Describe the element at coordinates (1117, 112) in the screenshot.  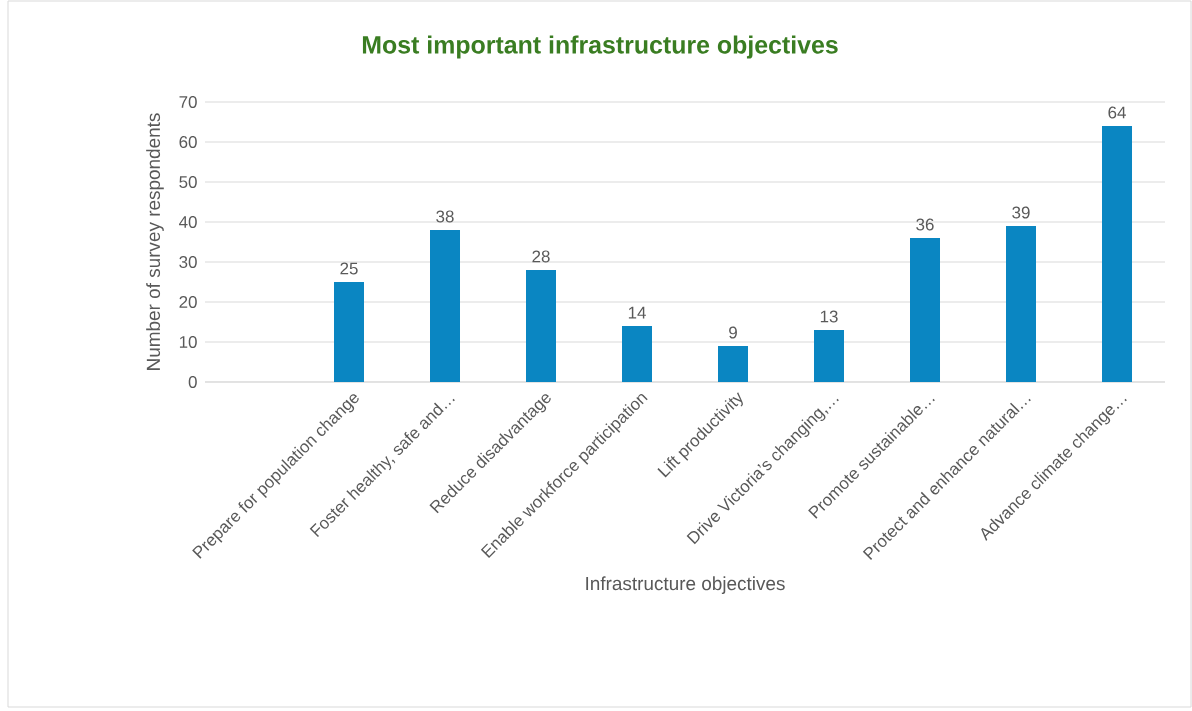
I see `data-label: 64` at that location.